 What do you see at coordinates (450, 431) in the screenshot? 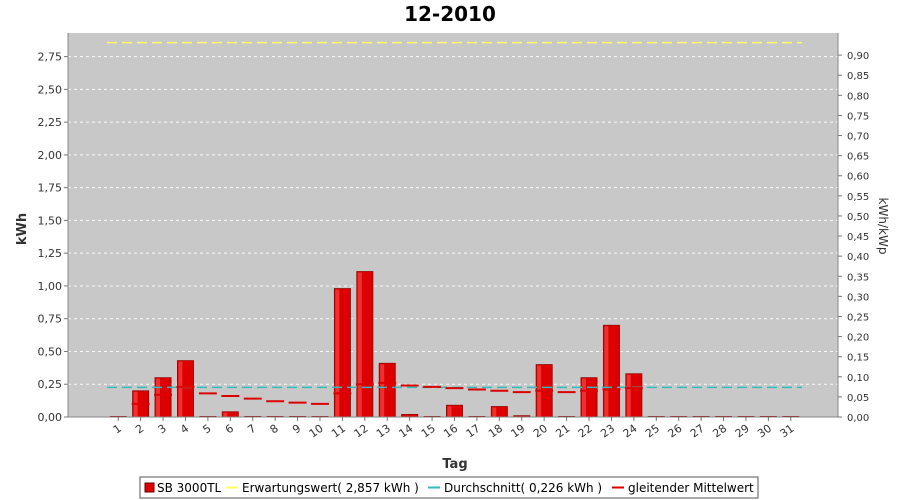
I see `tick-label-x: 16` at bounding box center [450, 431].